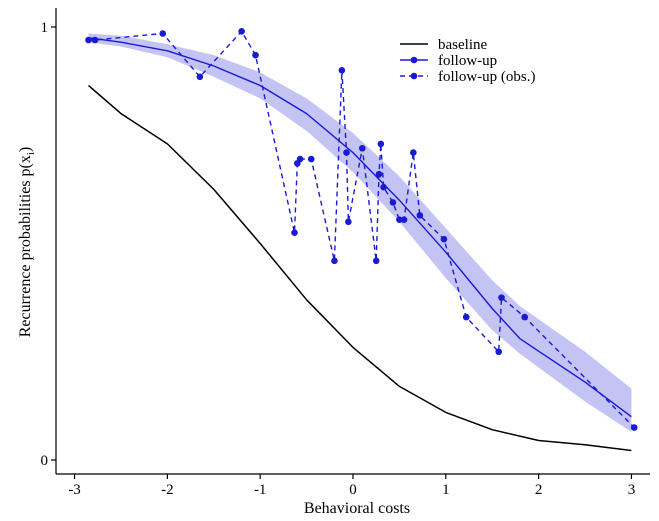 The height and width of the screenshot is (521, 659). Describe the element at coordinates (353, 490) in the screenshot. I see `x-tick-label: 0` at that location.